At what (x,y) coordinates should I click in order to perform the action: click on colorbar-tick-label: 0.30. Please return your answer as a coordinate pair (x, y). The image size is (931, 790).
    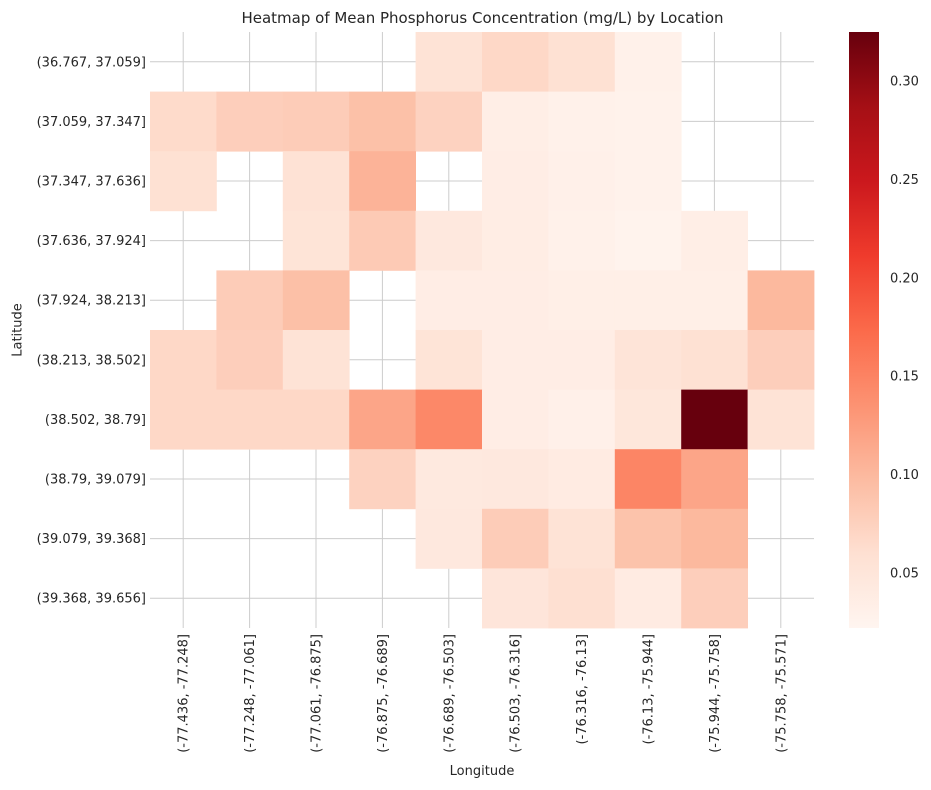
    Looking at the image, I should click on (904, 82).